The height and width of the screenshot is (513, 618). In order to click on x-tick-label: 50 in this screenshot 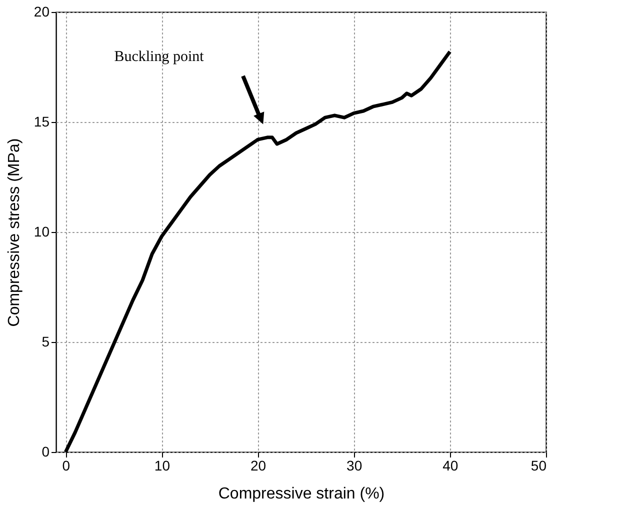, I will do `click(538, 466)`.